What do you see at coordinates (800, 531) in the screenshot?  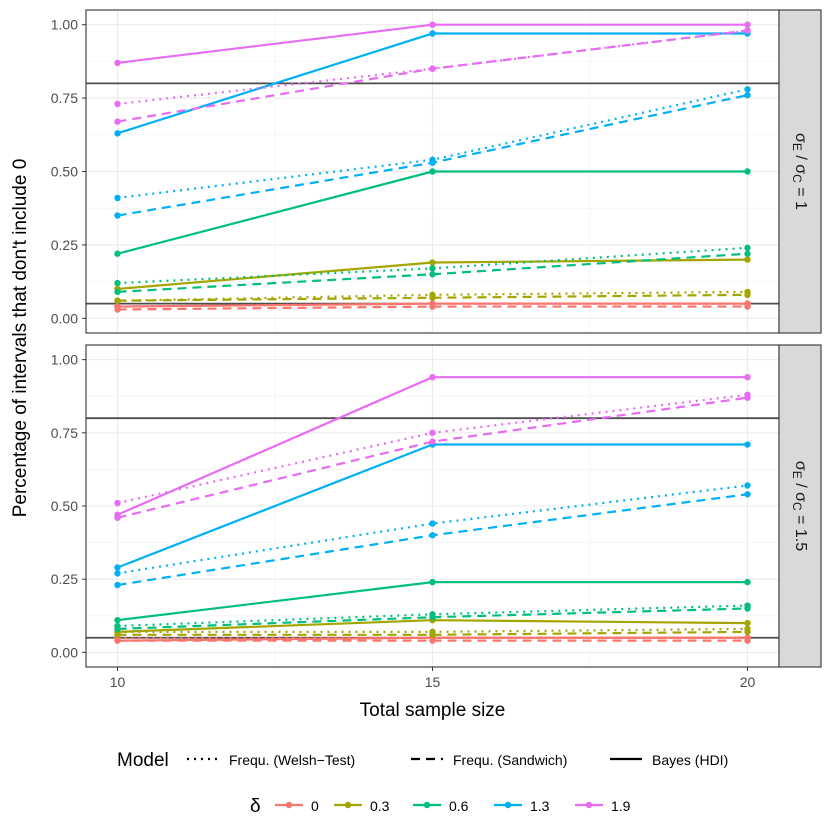 I see `strip-label-part: = 1.5` at bounding box center [800, 531].